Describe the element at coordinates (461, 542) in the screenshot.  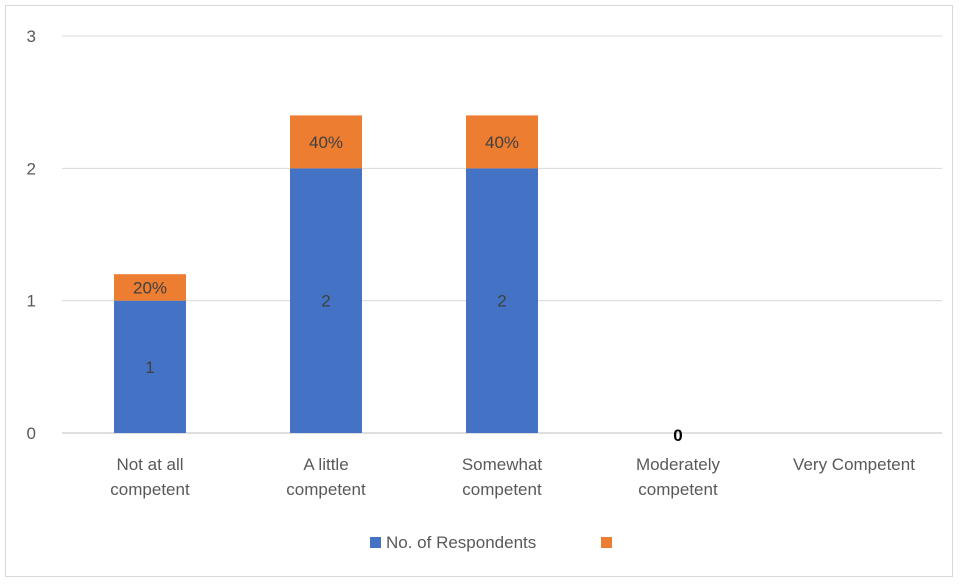
I see `legend-label: No. of Respondents` at that location.